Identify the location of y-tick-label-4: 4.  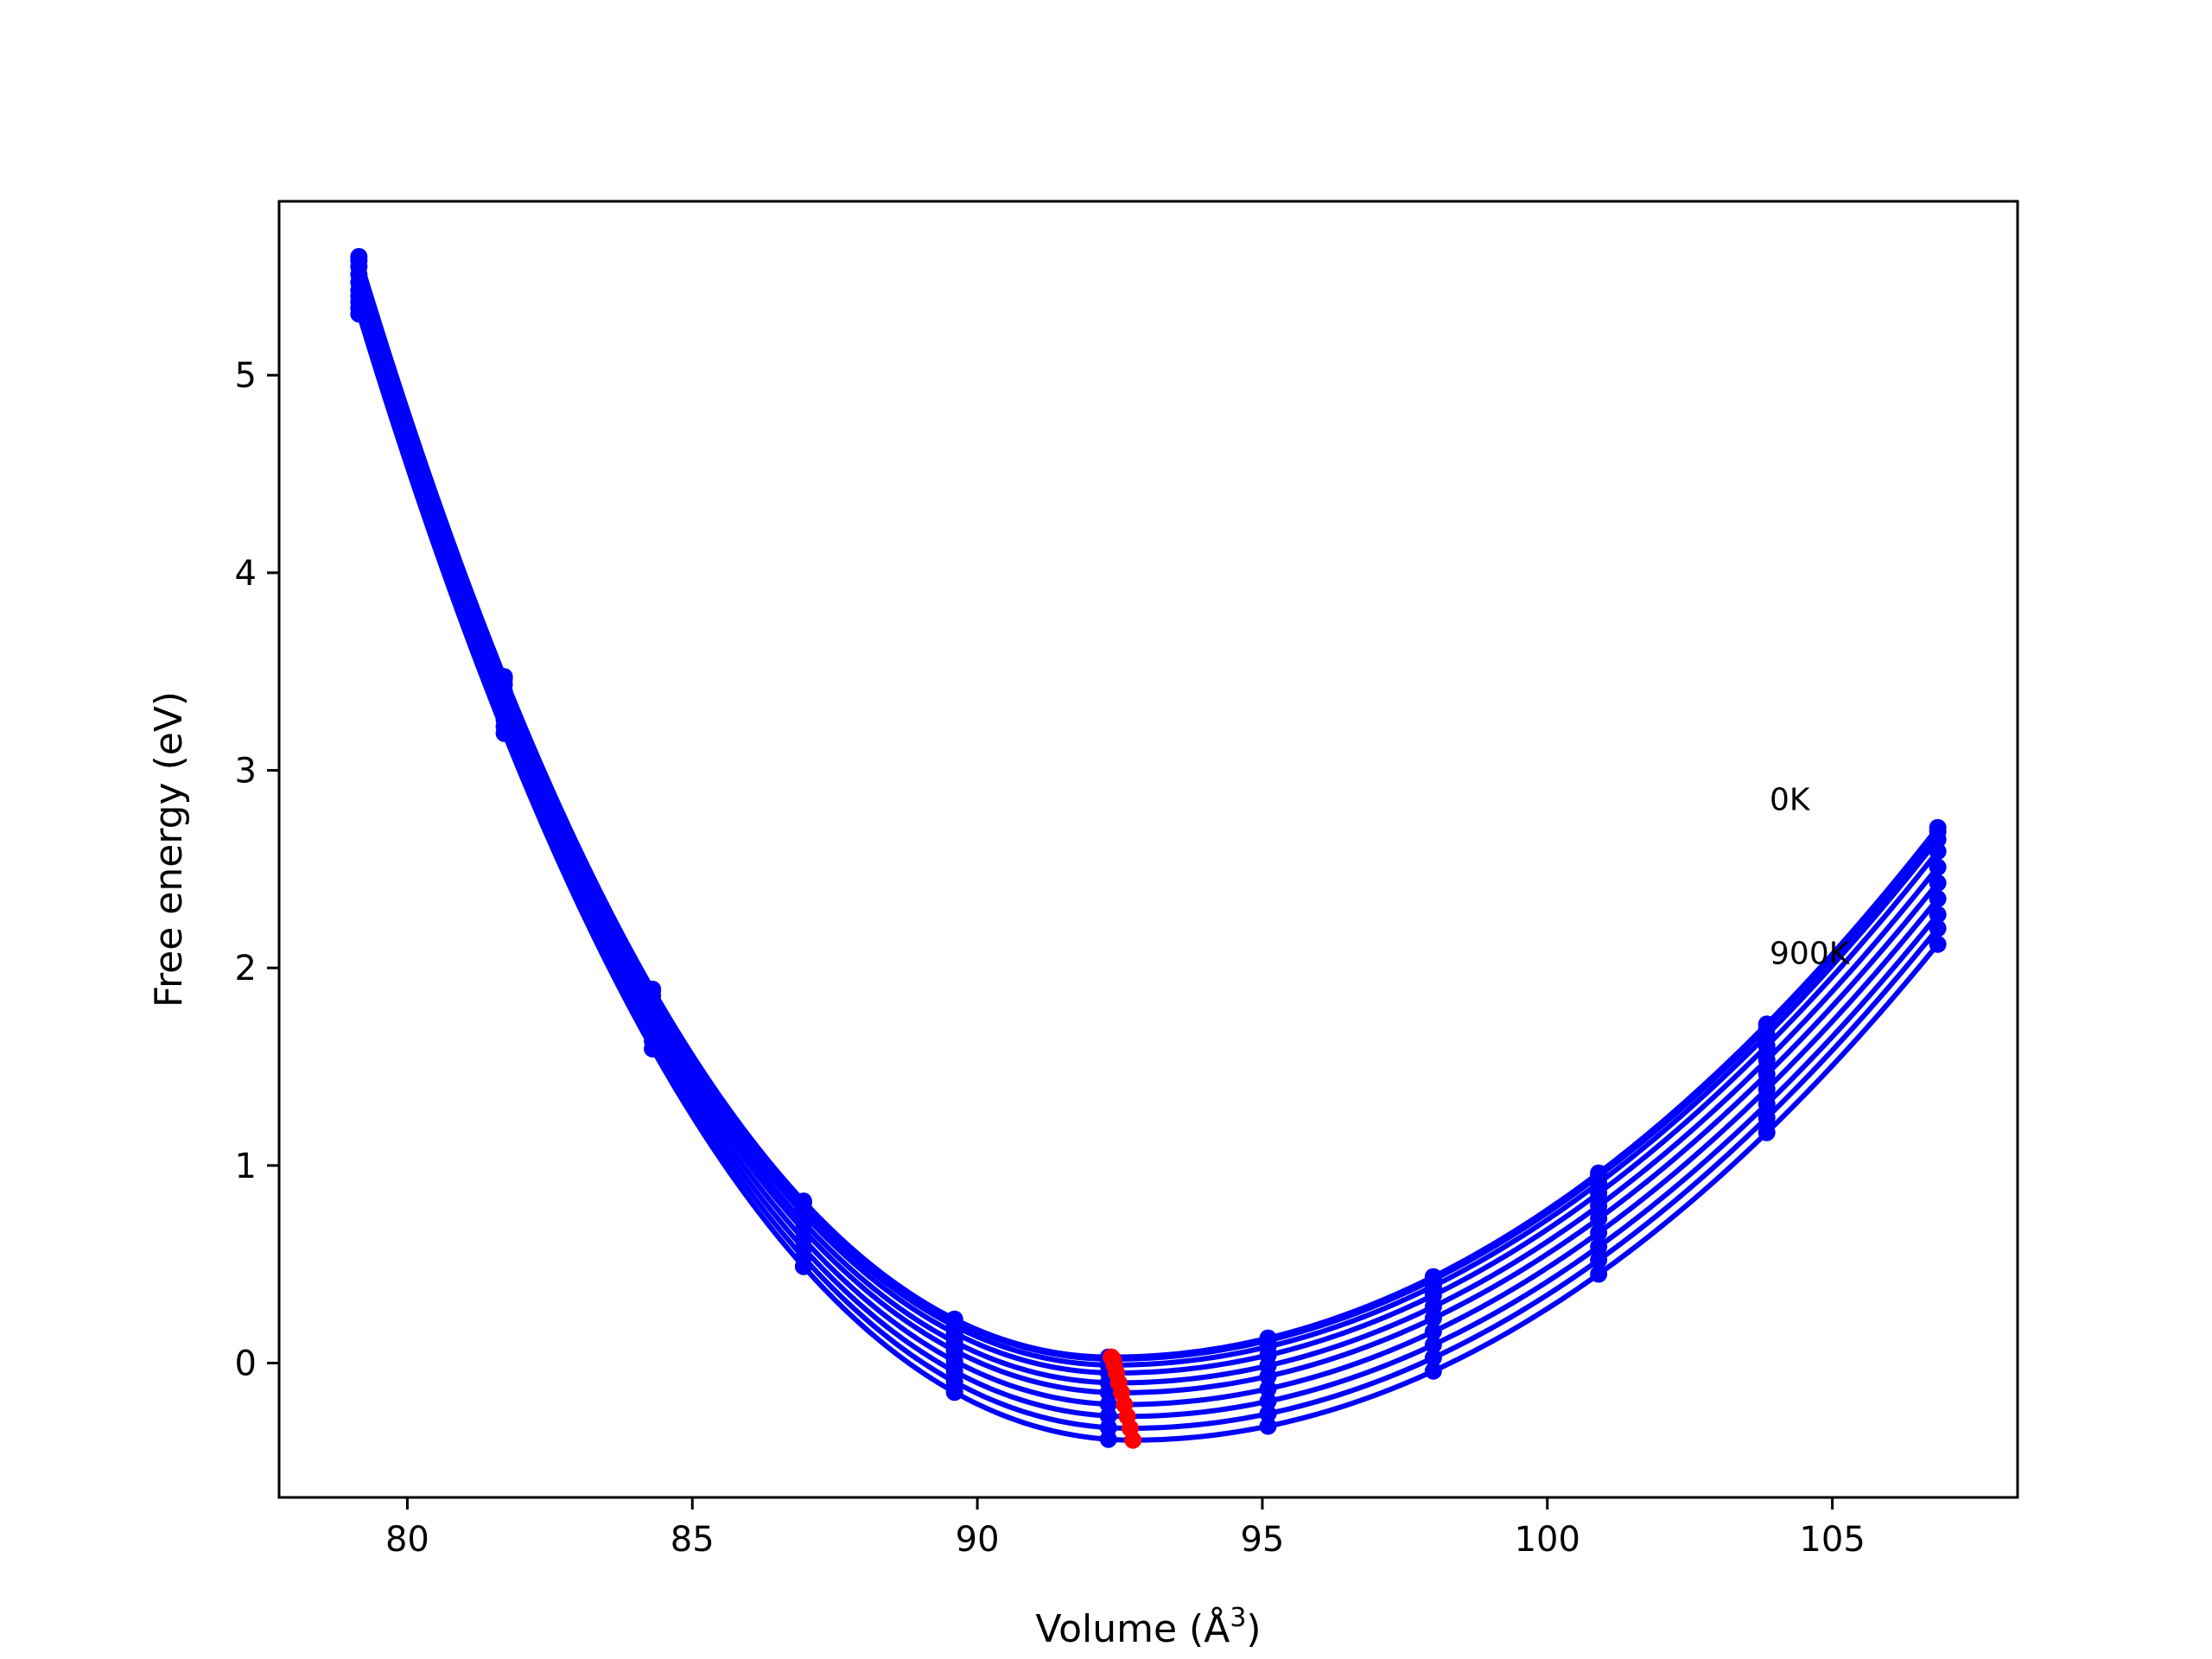
(246, 574).